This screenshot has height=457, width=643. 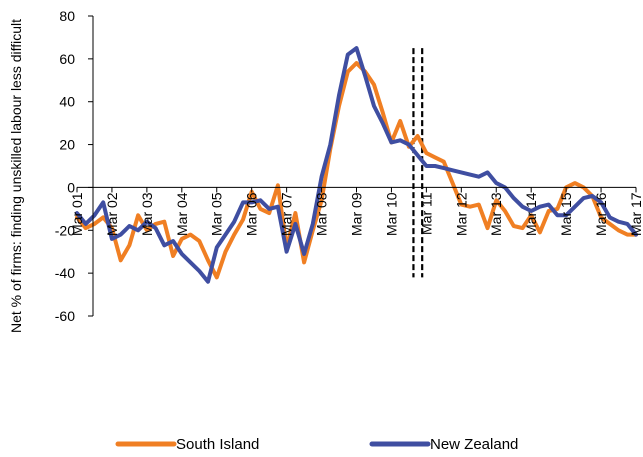 I want to click on y-tick-label: 40, so click(x=67, y=102).